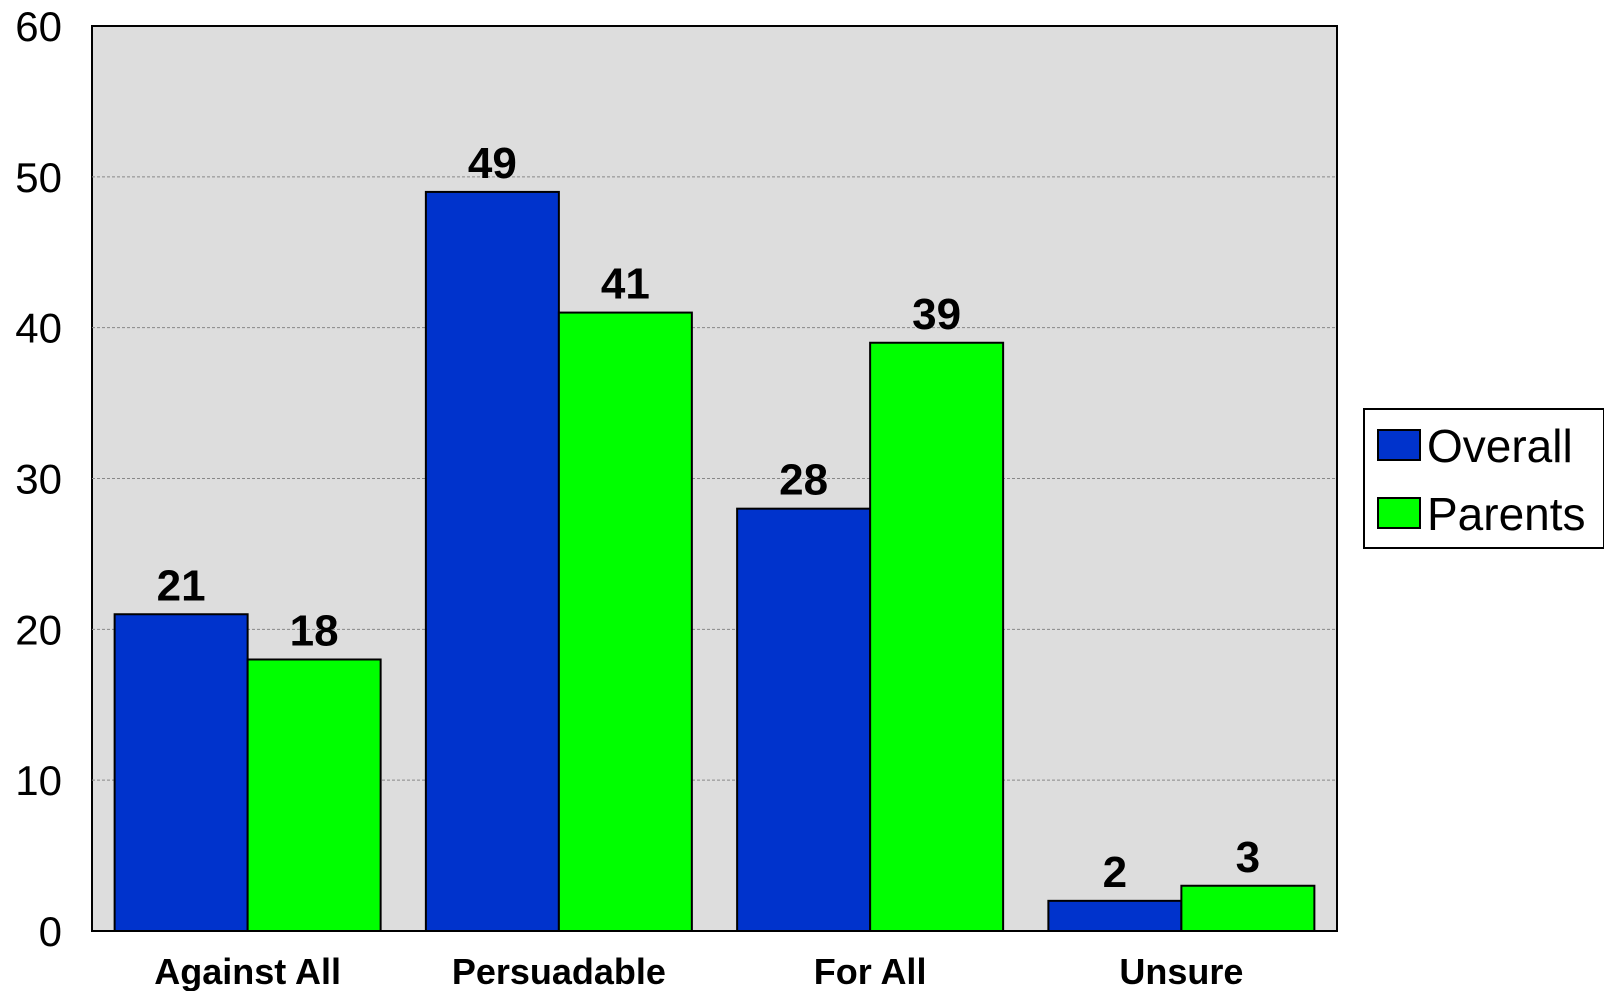  I want to click on bar-parents-persuadable, so click(625, 622).